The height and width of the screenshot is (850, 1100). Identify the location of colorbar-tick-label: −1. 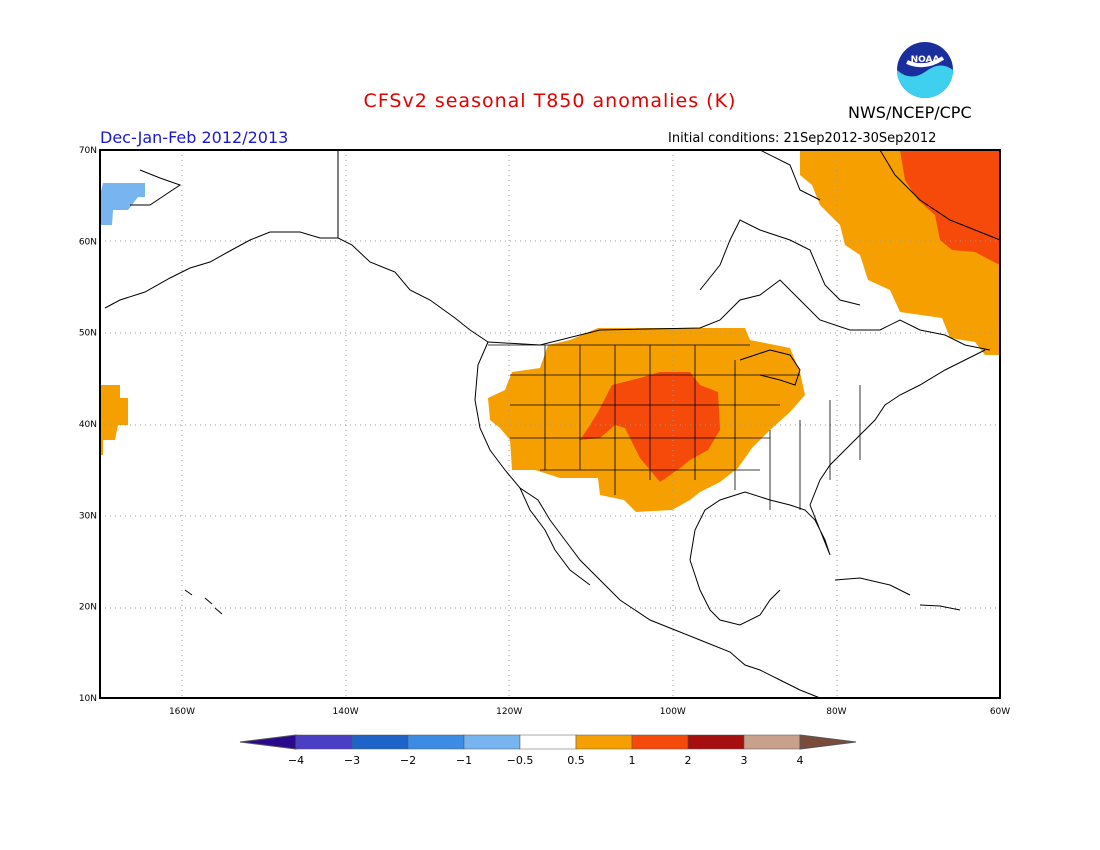
(464, 760).